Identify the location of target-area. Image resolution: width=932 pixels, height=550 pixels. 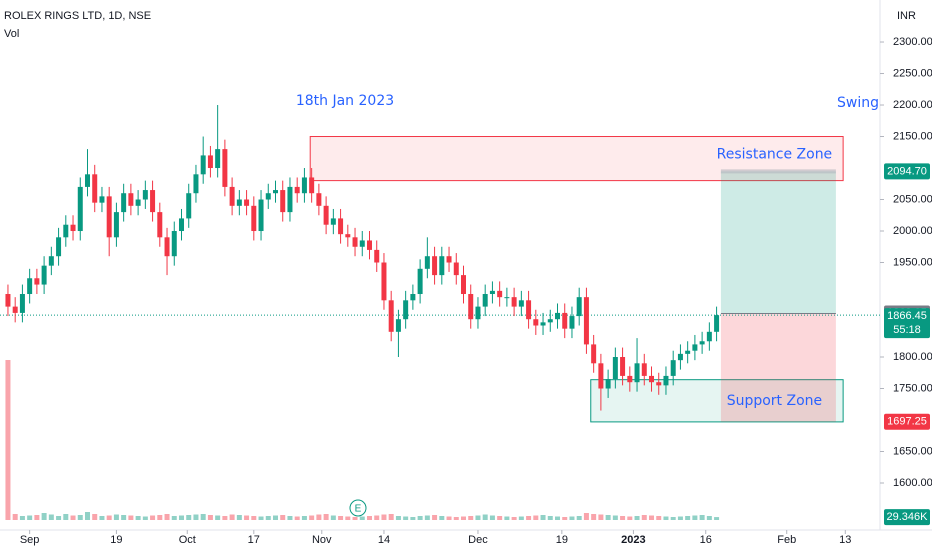
(778, 242).